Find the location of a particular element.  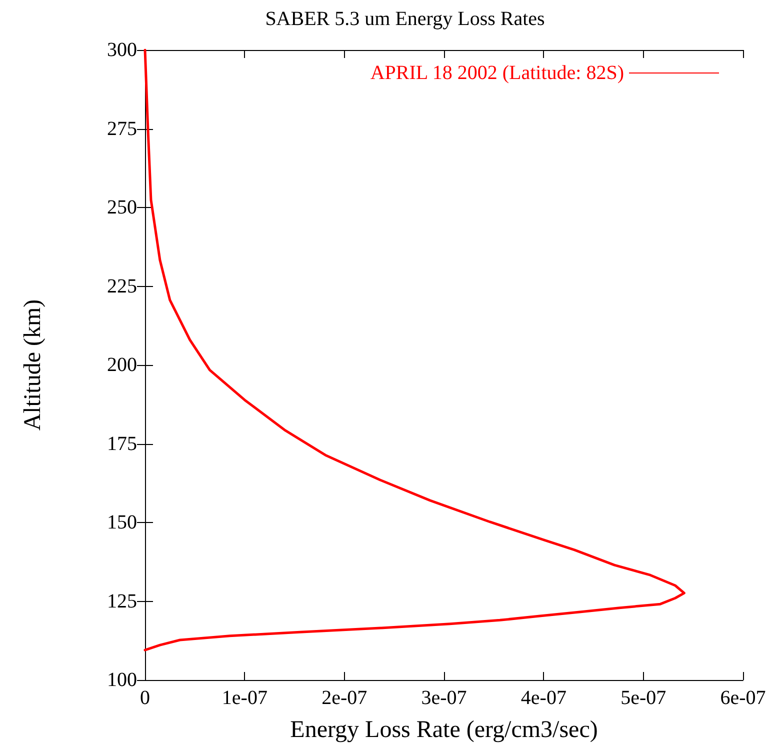

y-tick-label: 175 is located at coordinates (122, 443).